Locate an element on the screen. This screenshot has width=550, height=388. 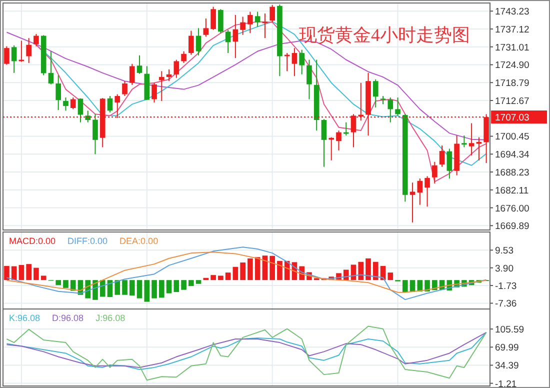
y-tick-label: 1712.67 is located at coordinates (512, 101).